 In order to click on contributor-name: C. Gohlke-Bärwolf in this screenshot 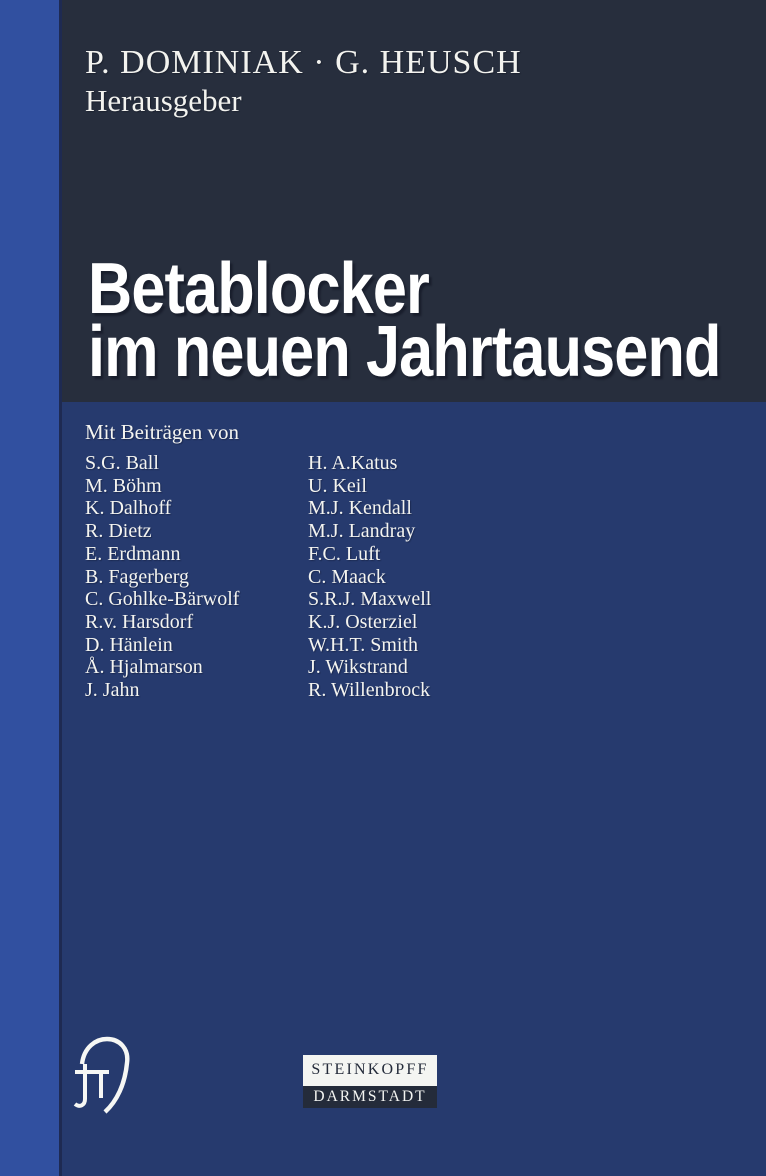, I will do `click(162, 599)`.